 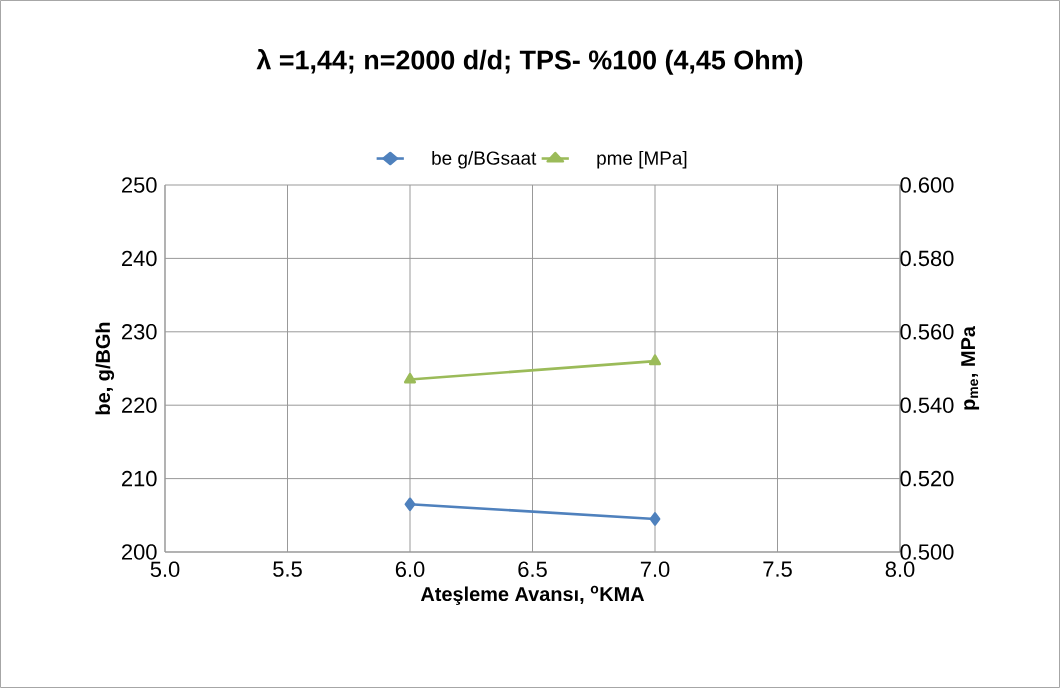 What do you see at coordinates (655, 569) in the screenshot?
I see `x-tick-label: 7.0` at bounding box center [655, 569].